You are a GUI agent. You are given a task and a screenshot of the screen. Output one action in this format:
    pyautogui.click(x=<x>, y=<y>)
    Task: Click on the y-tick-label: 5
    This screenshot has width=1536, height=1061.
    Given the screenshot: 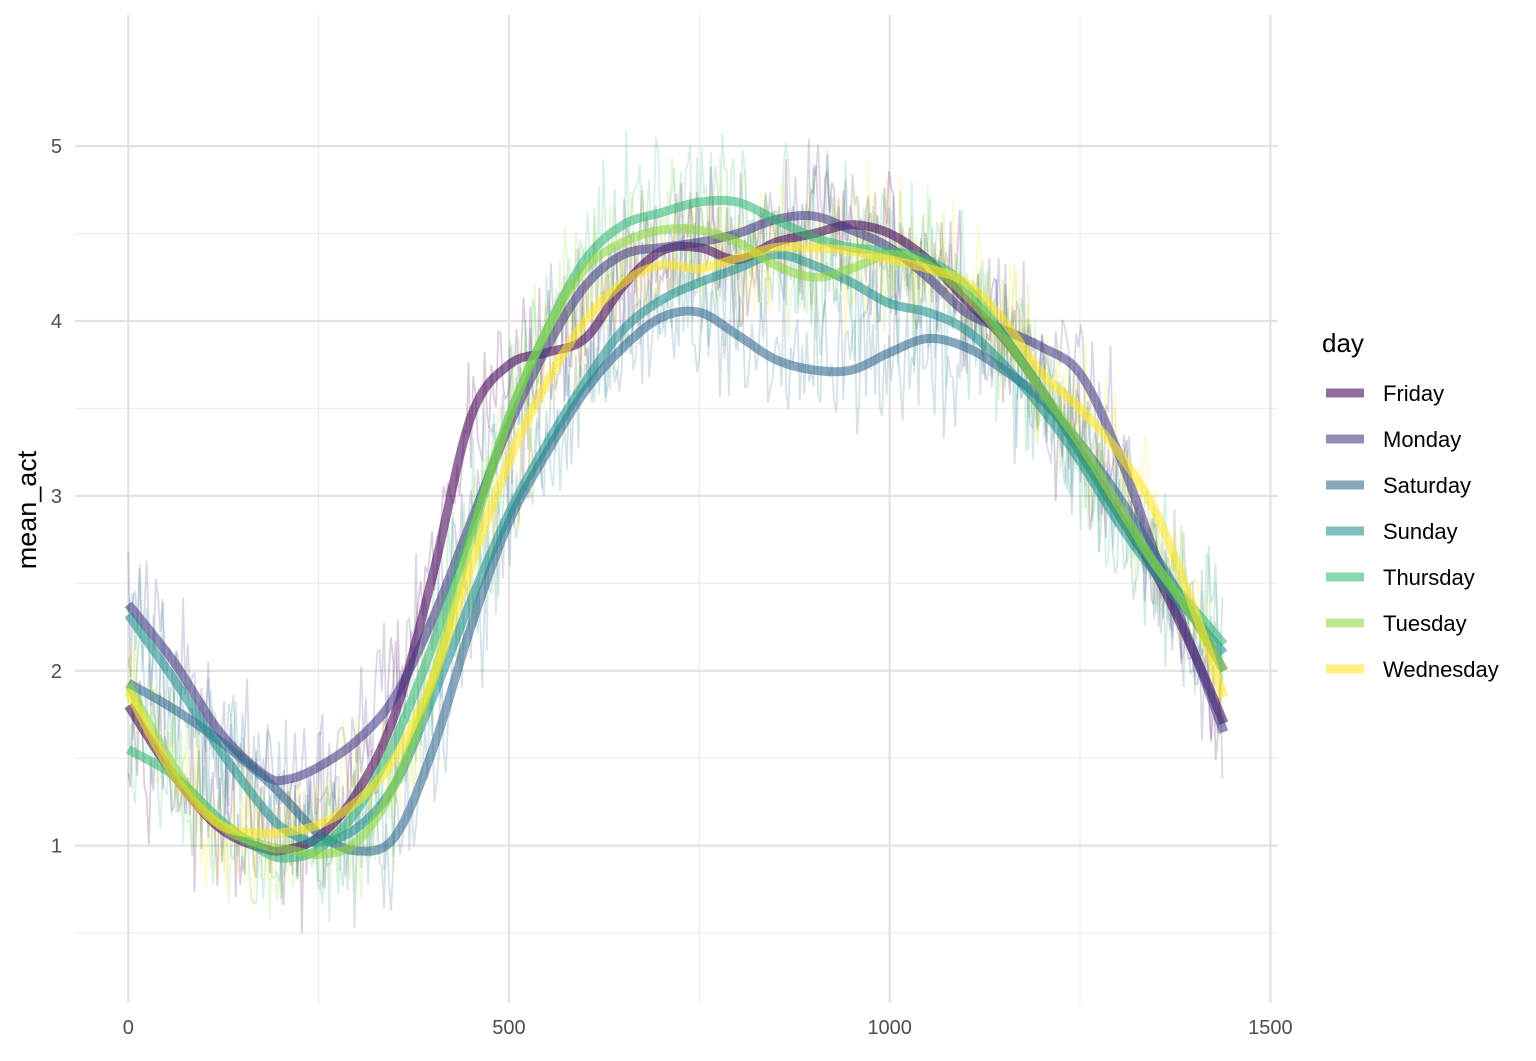 What is the action you would take?
    pyautogui.click(x=56, y=147)
    